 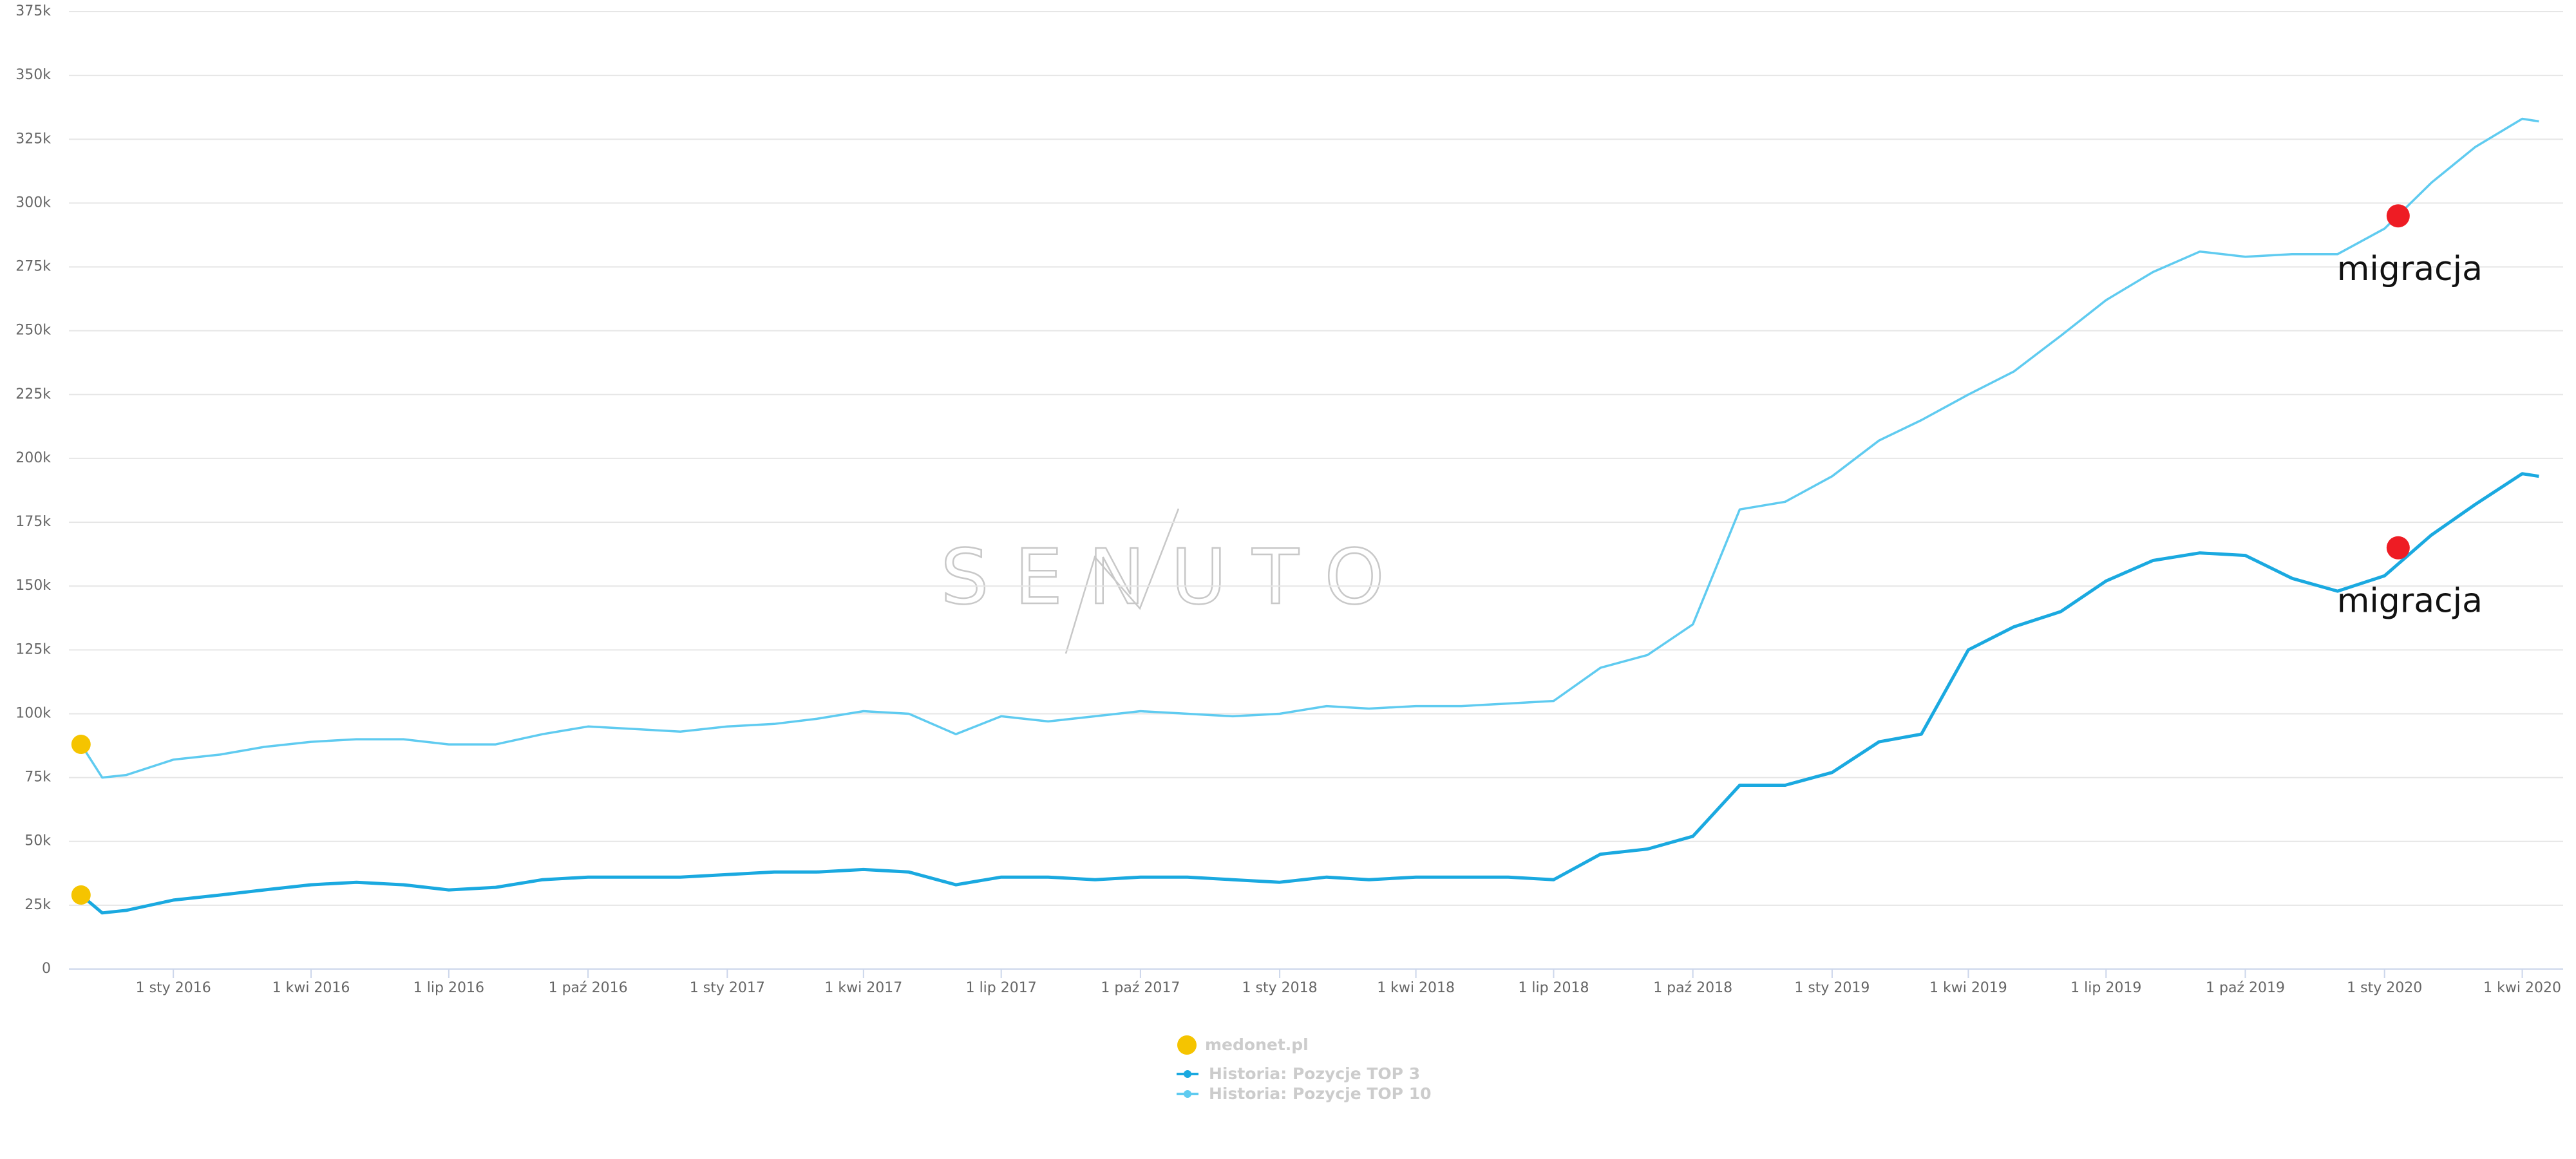 What do you see at coordinates (33, 331) in the screenshot?
I see `y-tick-label: 250k` at bounding box center [33, 331].